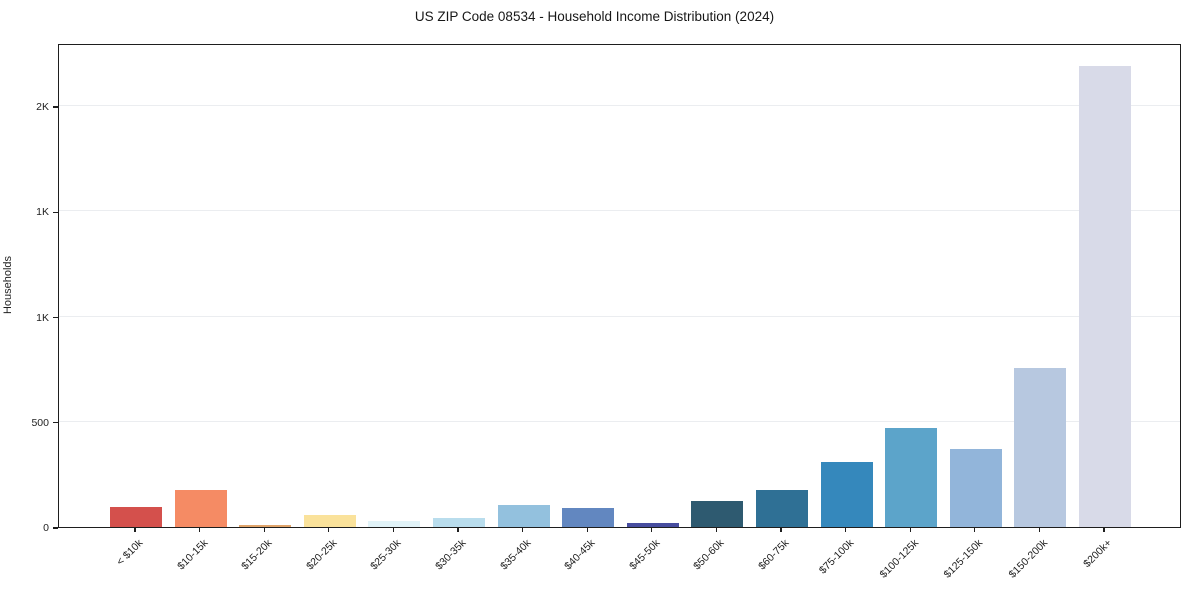 The image size is (1189, 590). Describe the element at coordinates (200, 508) in the screenshot. I see `bar-$10-15k` at that location.